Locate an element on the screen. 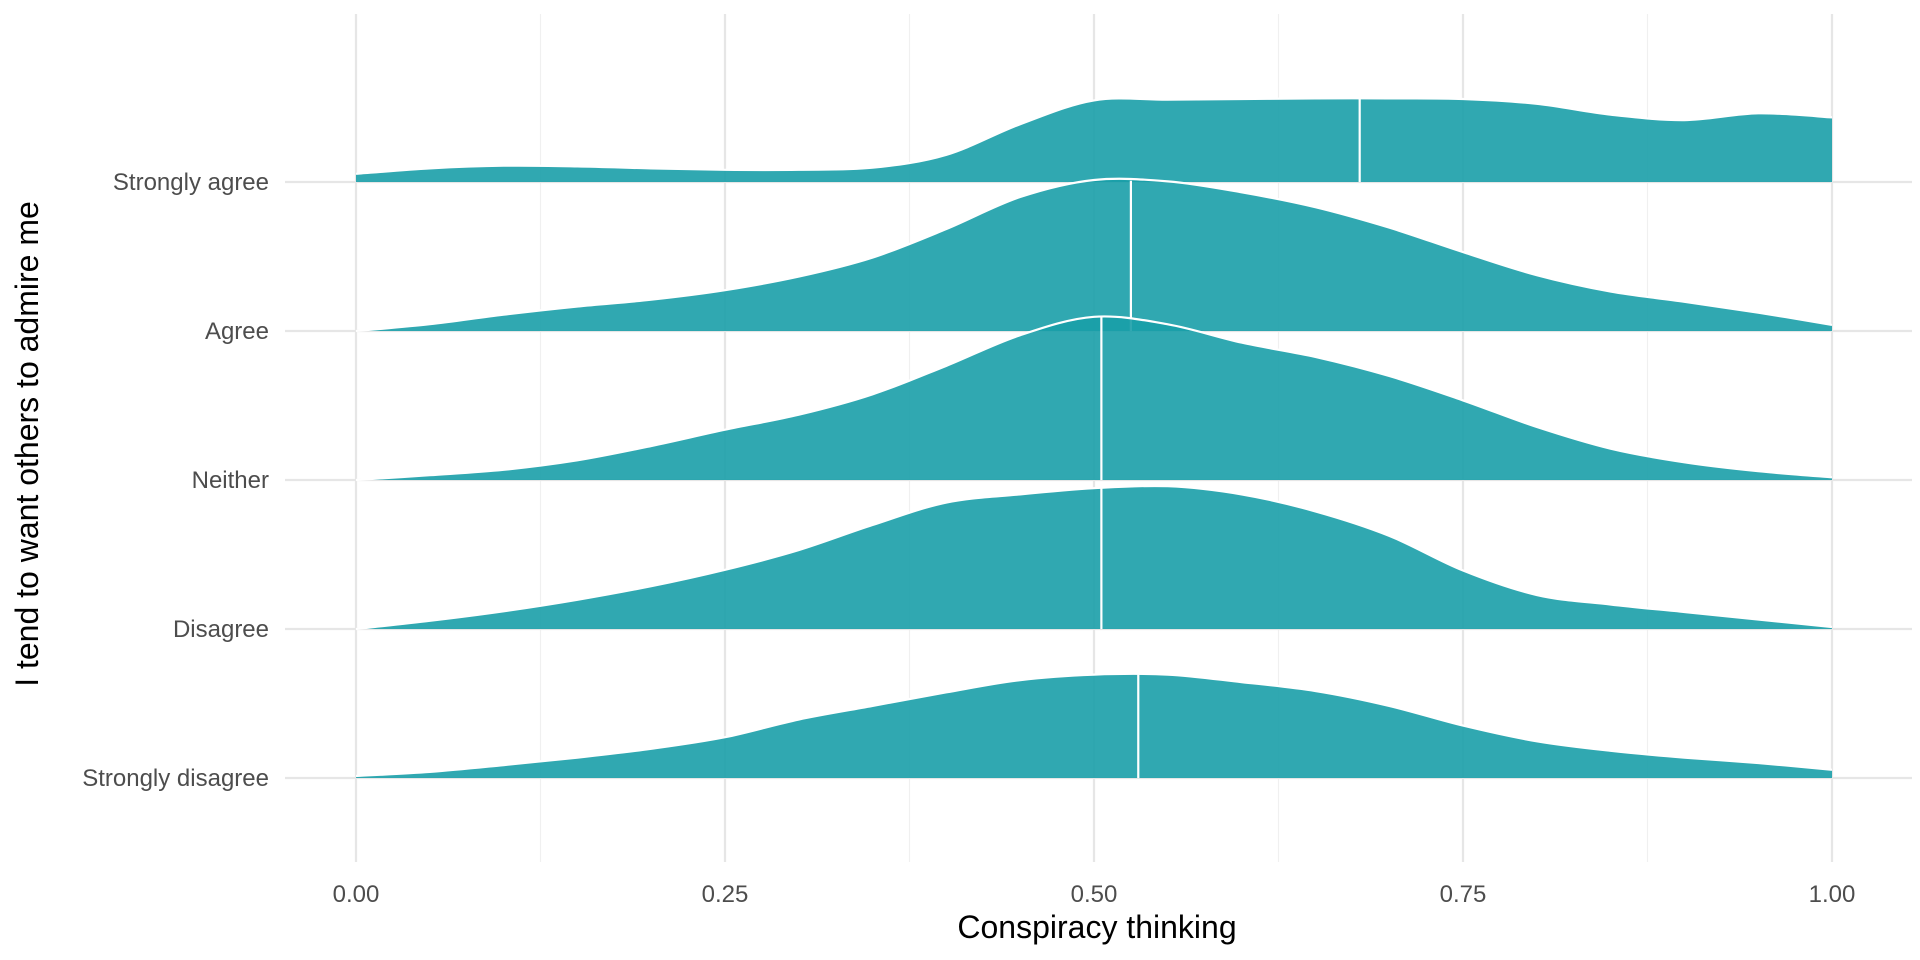  y-tick-label: Neither is located at coordinates (230, 480).